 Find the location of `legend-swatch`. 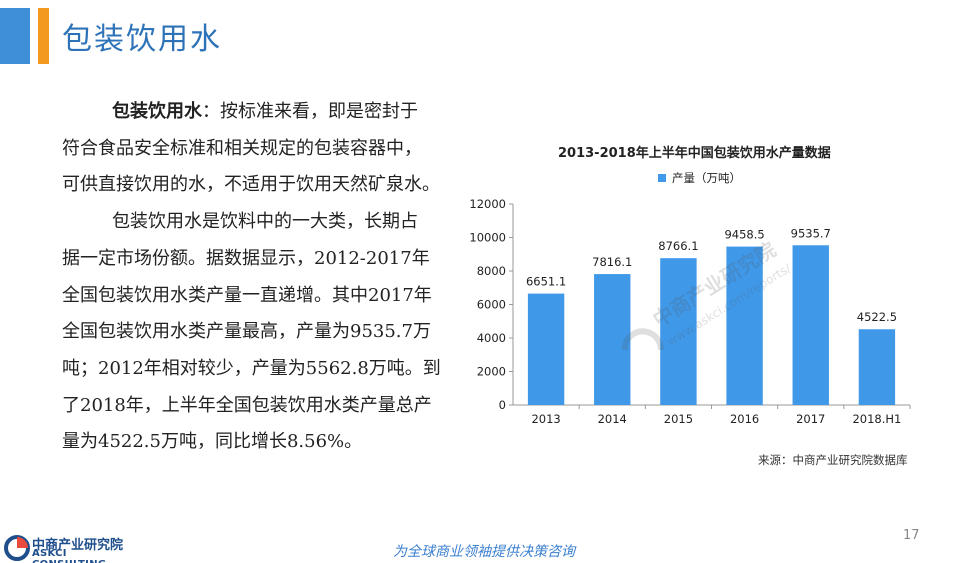

legend-swatch is located at coordinates (662, 178).